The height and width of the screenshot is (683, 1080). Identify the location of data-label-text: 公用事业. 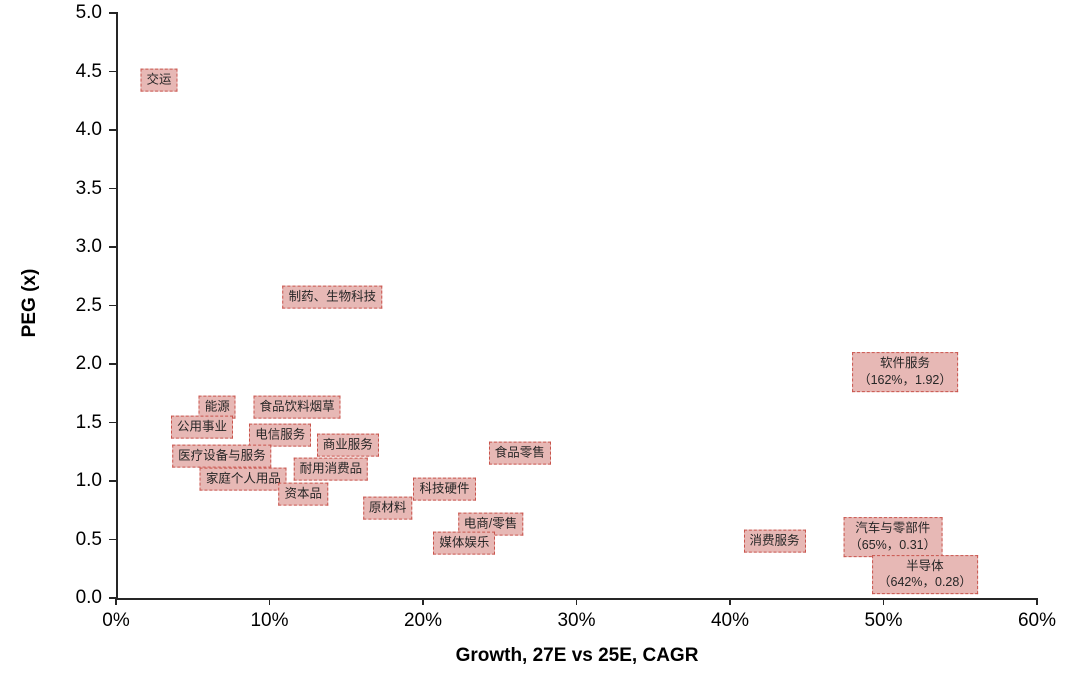
(201, 426).